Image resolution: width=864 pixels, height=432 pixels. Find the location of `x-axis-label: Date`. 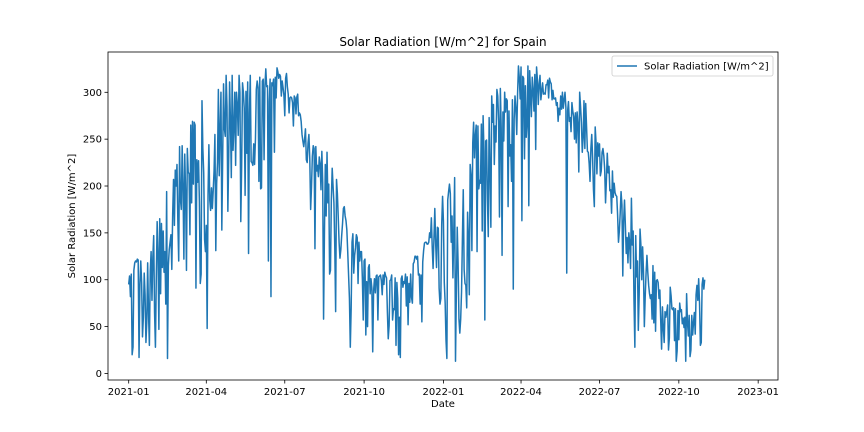

x-axis-label: Date is located at coordinates (443, 404).